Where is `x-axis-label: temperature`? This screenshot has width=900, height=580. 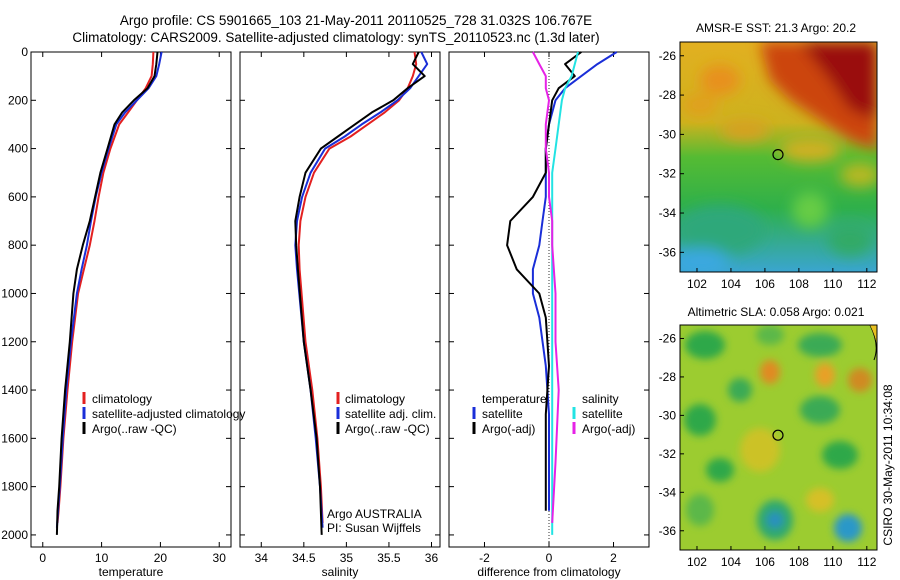
x-axis-label: temperature is located at coordinates (131, 572).